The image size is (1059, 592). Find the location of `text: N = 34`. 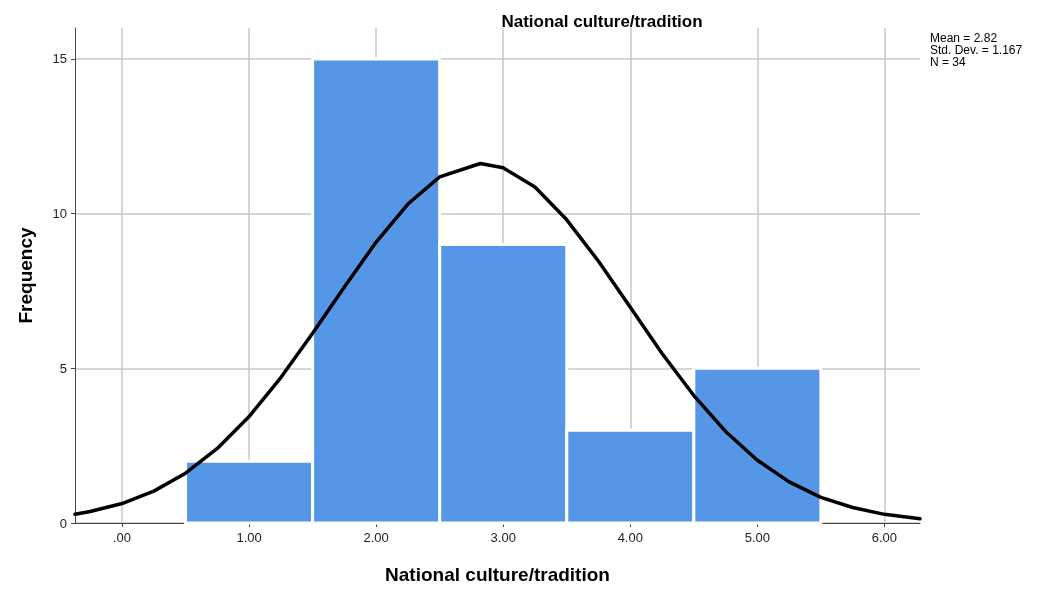

text: N = 34 is located at coordinates (948, 62).